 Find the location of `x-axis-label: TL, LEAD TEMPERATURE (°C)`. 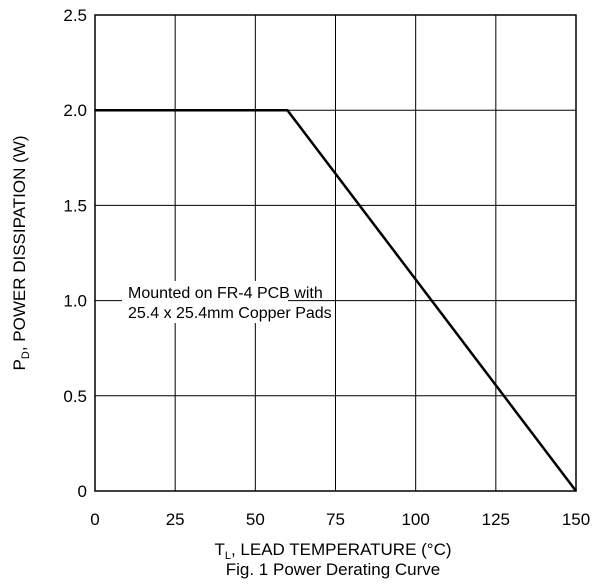

x-axis-label: TL, LEAD TEMPERATURE (°C) is located at coordinates (332, 551).